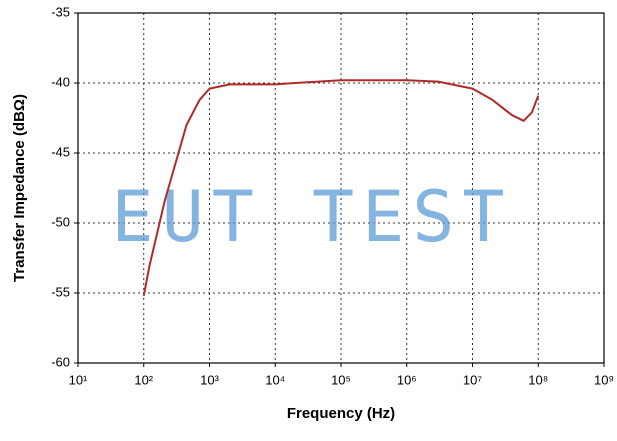  What do you see at coordinates (538, 379) in the screenshot?
I see `x-tick-label: 10⁸` at bounding box center [538, 379].